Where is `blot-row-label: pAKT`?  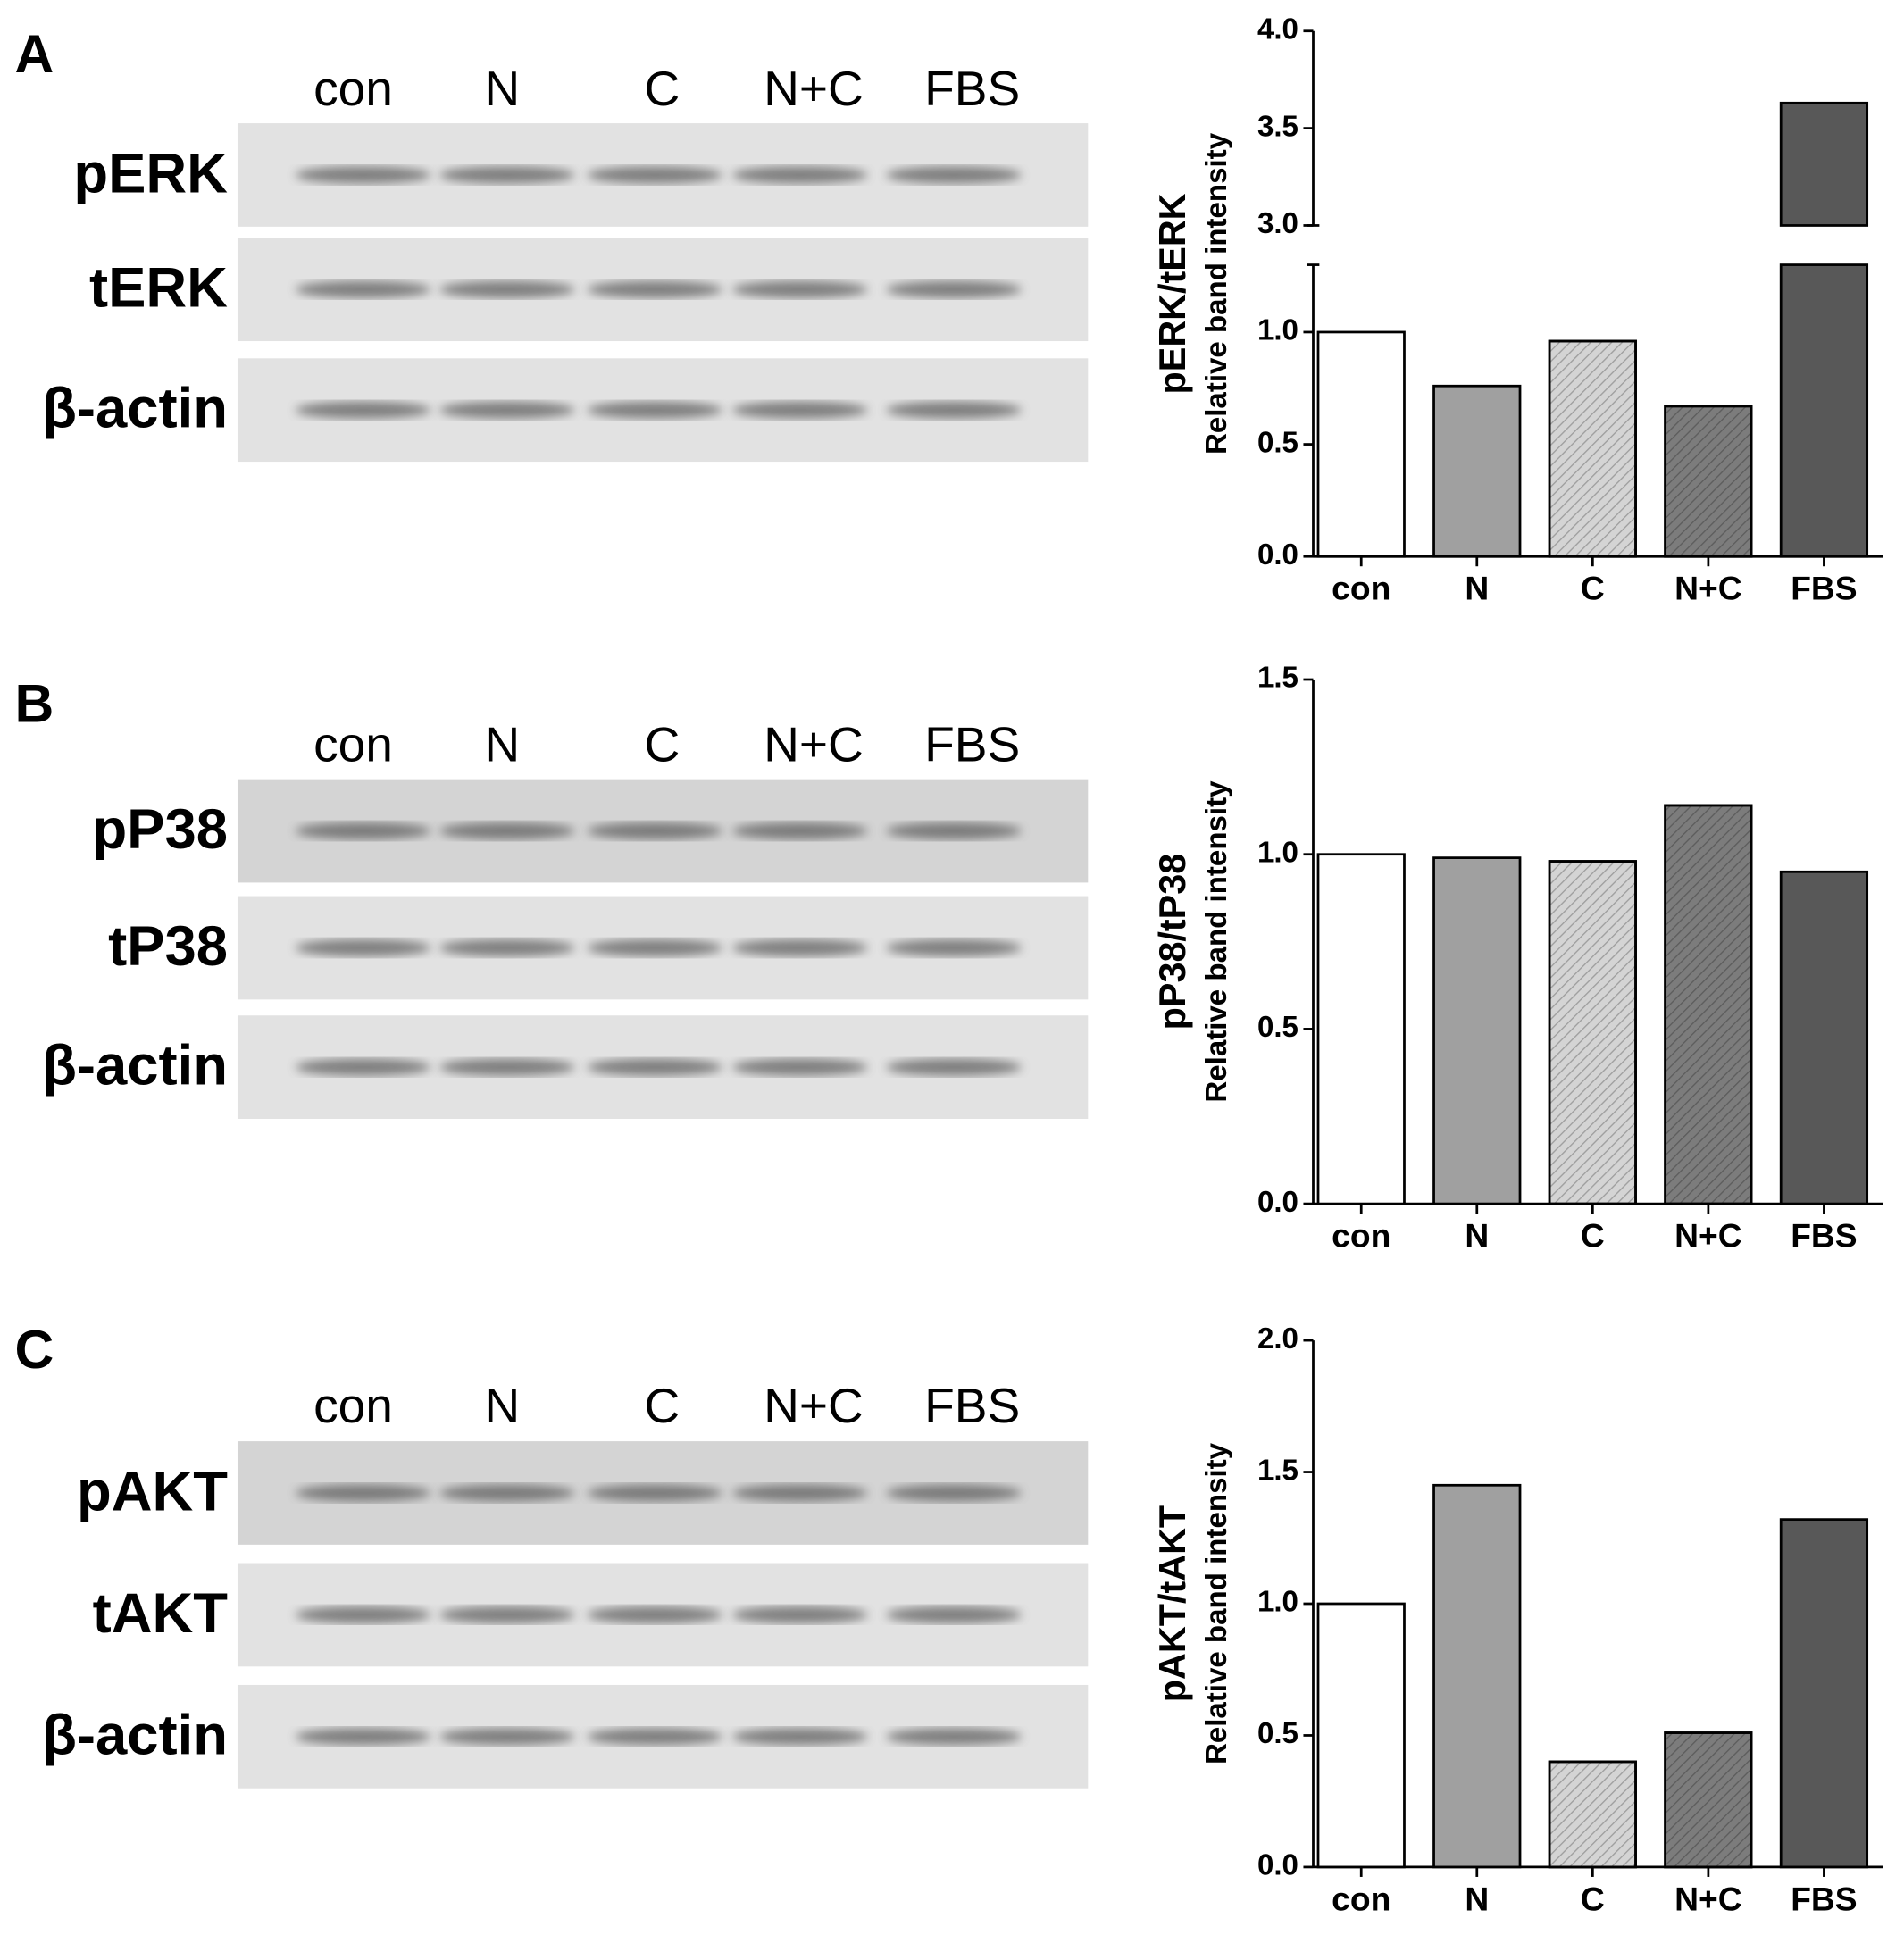
blot-row-label: pAKT is located at coordinates (152, 1491).